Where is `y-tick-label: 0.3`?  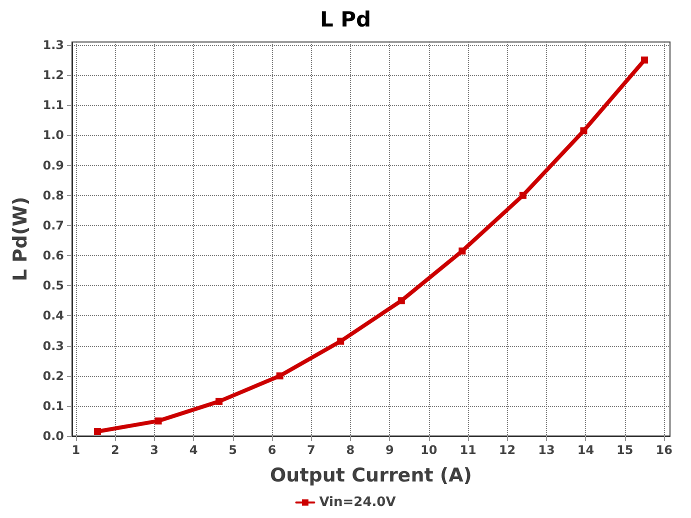 y-tick-label: 0.3 is located at coordinates (53, 345).